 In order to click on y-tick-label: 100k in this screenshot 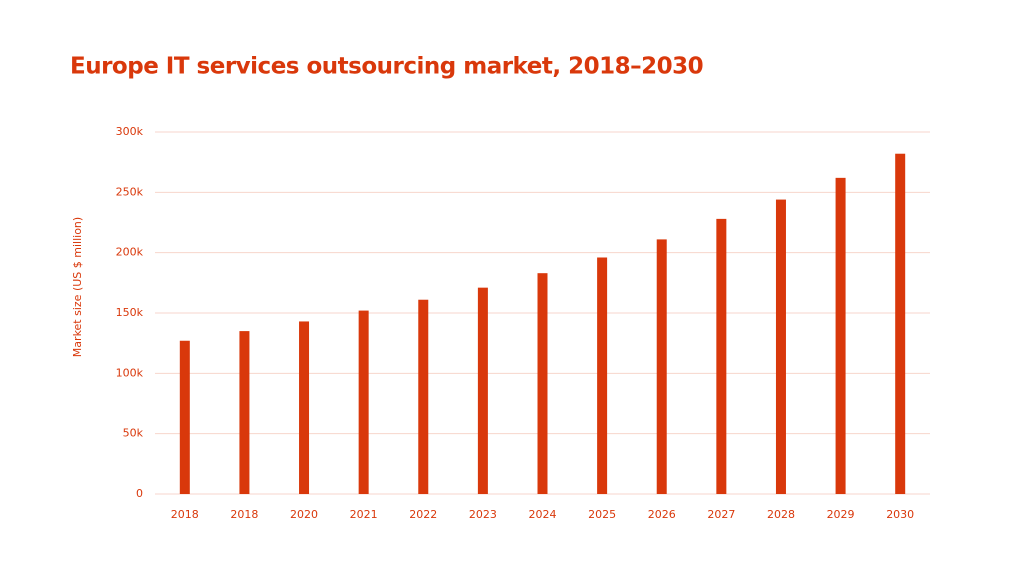, I will do `click(130, 372)`.